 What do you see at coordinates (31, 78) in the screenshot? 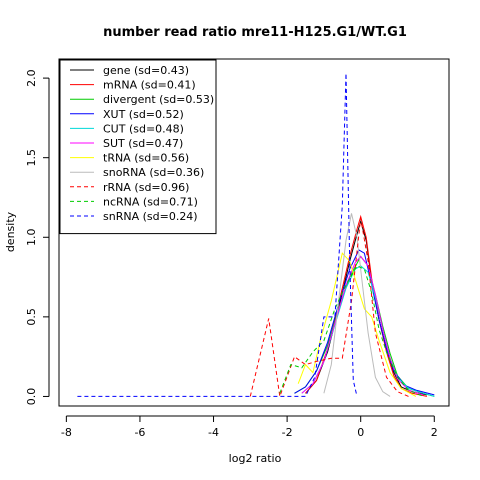
I see `y-tick-label: 2.0` at bounding box center [31, 78].